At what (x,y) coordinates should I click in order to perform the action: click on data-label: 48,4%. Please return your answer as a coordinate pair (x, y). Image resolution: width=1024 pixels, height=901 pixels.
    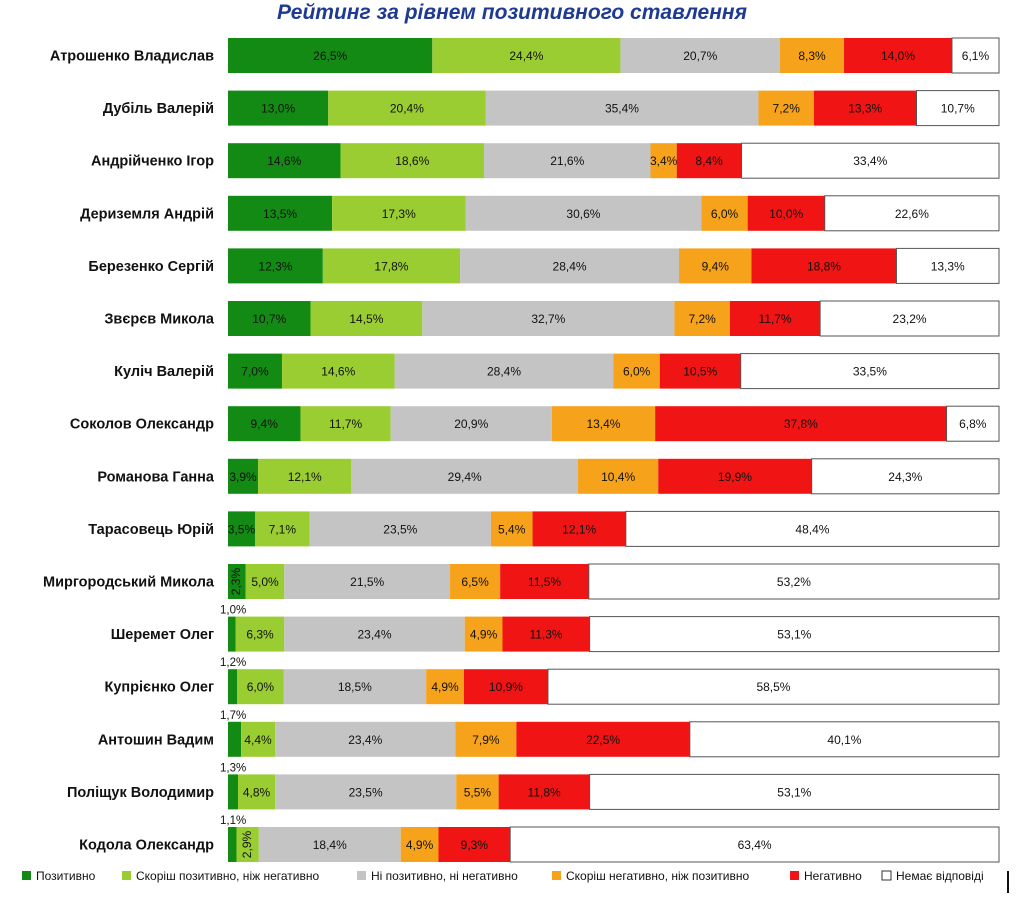
    Looking at the image, I should click on (812, 529).